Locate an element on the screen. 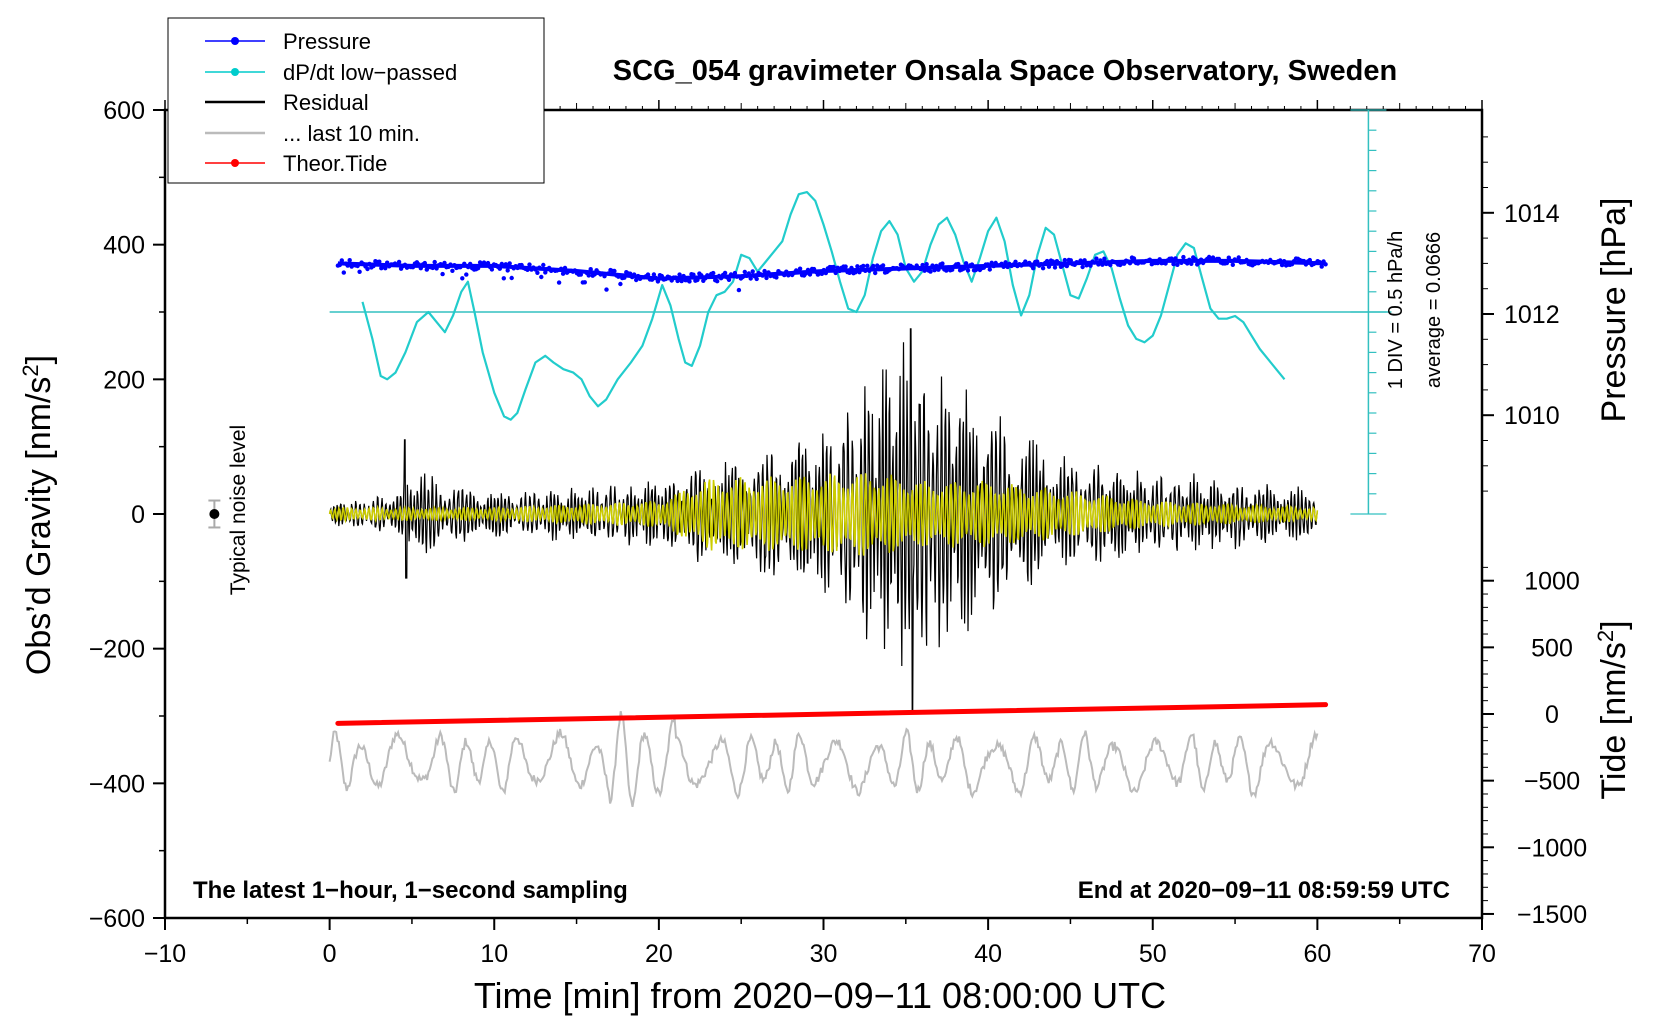  tide-series is located at coordinates (832, 714).